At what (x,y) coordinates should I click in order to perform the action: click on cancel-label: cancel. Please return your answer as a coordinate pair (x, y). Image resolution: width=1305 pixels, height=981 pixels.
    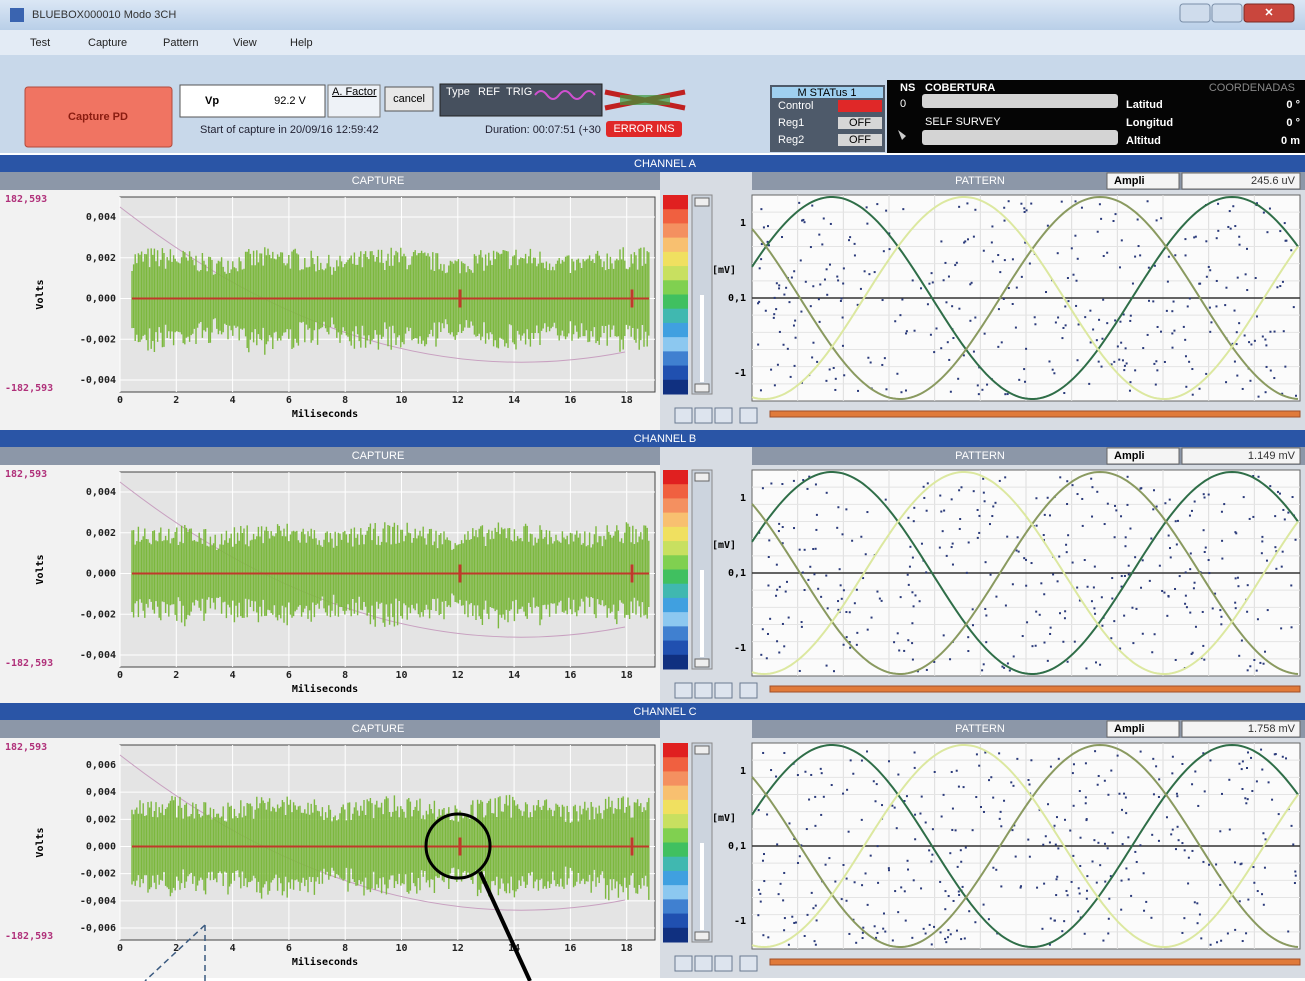
    Looking at the image, I should click on (409, 99).